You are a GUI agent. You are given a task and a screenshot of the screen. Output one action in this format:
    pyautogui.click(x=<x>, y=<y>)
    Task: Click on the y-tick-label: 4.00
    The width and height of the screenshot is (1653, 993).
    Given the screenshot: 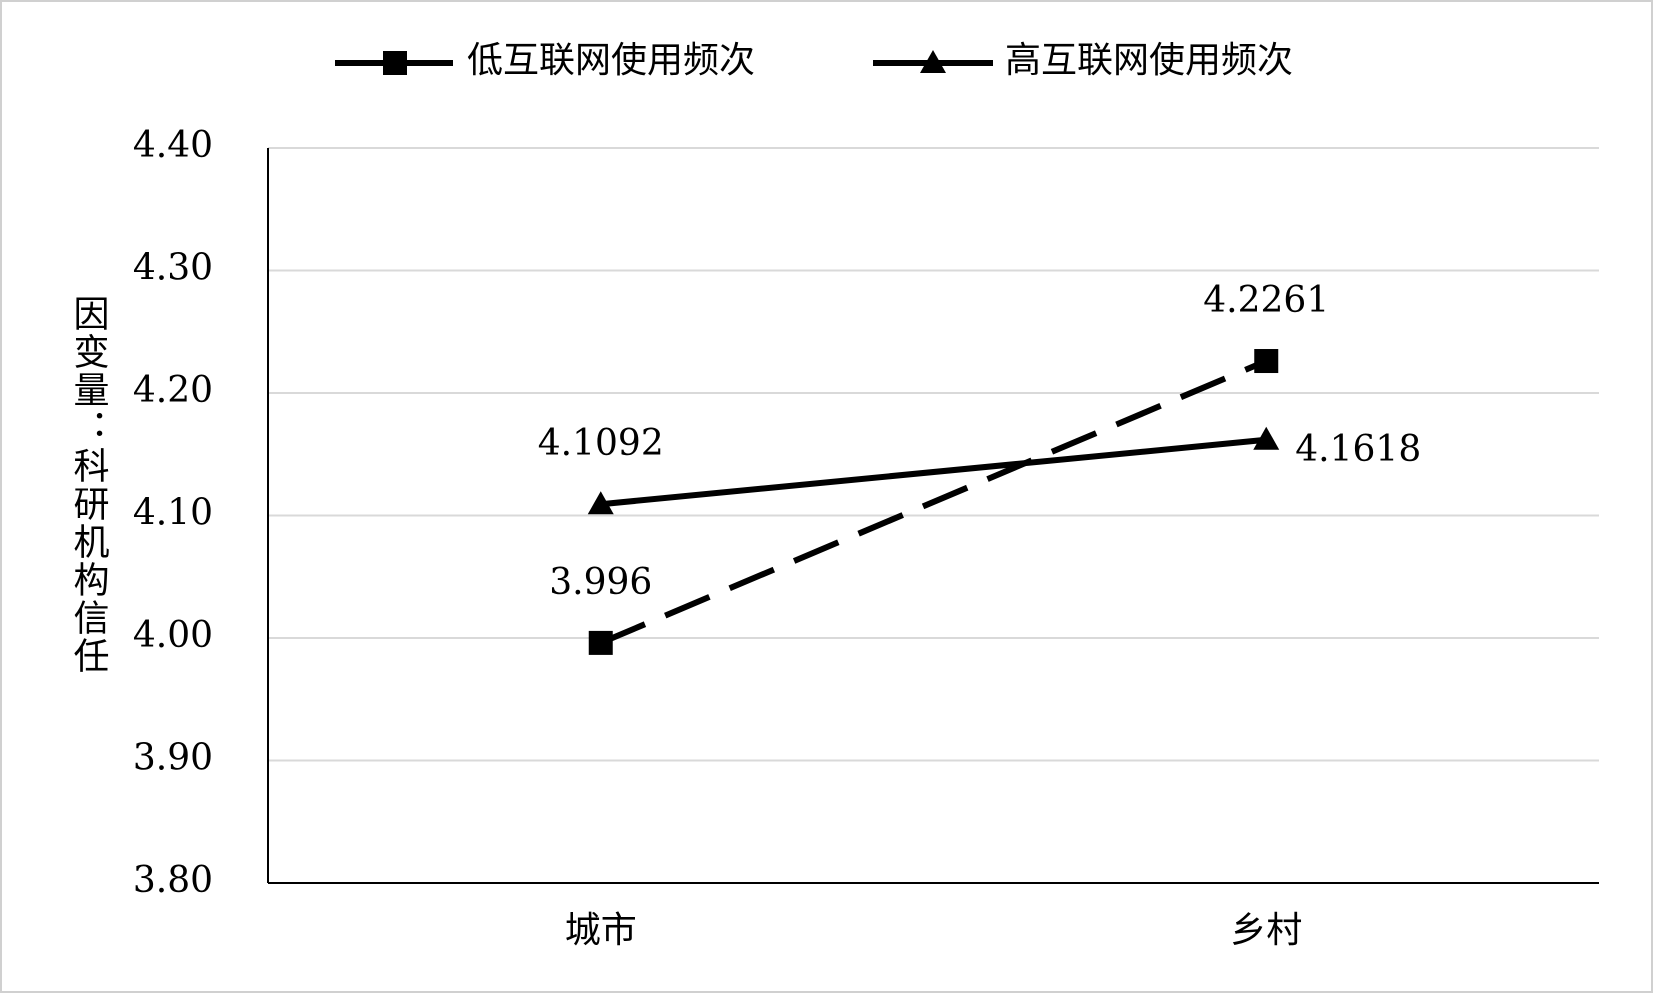 What is the action you would take?
    pyautogui.click(x=173, y=635)
    